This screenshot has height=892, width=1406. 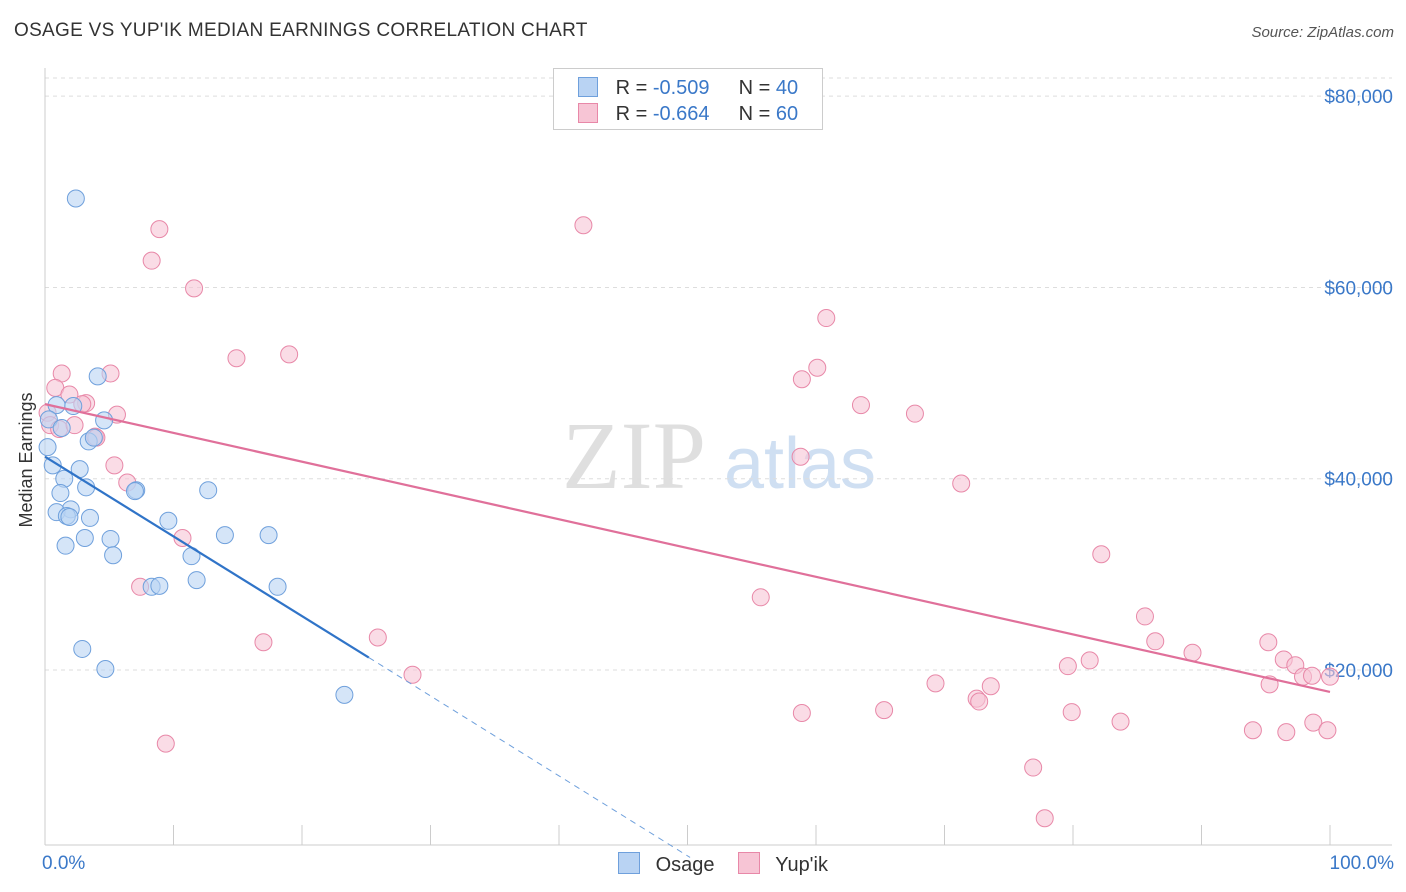 What do you see at coordinates (1358, 288) in the screenshot?
I see `y-tick-label: $60,000` at bounding box center [1358, 288].